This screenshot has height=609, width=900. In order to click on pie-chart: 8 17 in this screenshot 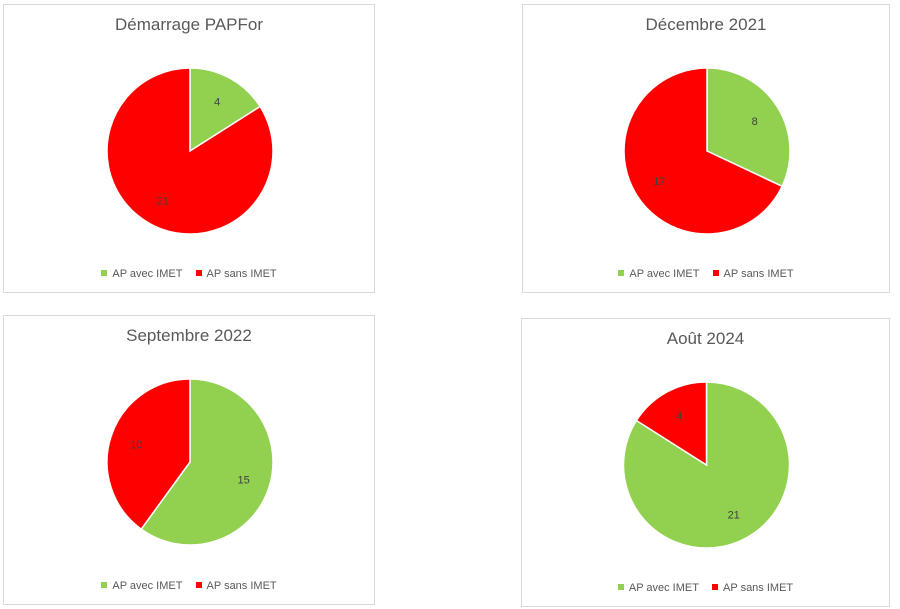, I will do `click(707, 151)`.